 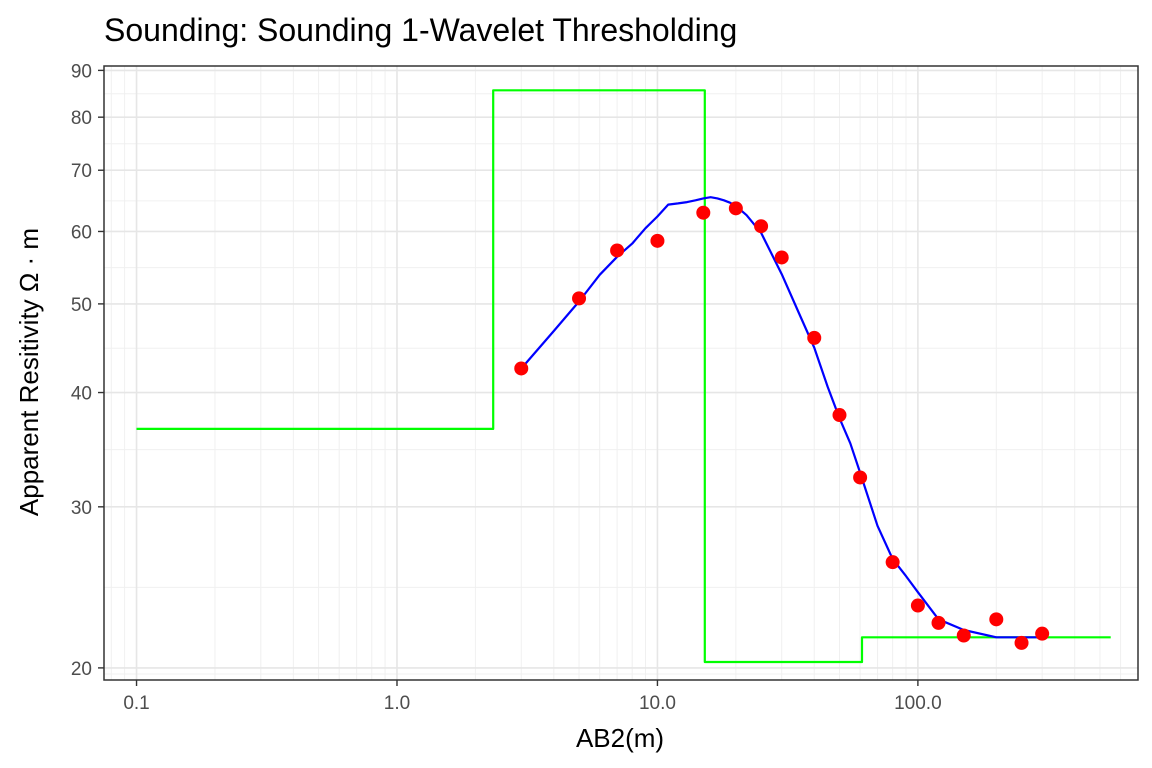 I want to click on y-tick-label: 40, so click(x=81, y=394).